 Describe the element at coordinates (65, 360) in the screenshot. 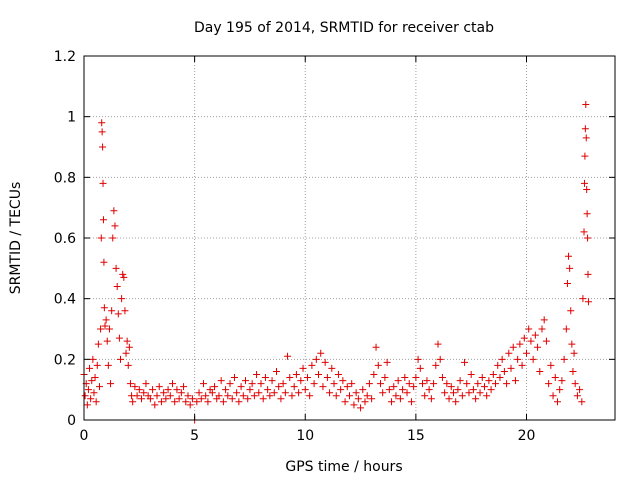

I see `y-tick-label: 0.2` at that location.